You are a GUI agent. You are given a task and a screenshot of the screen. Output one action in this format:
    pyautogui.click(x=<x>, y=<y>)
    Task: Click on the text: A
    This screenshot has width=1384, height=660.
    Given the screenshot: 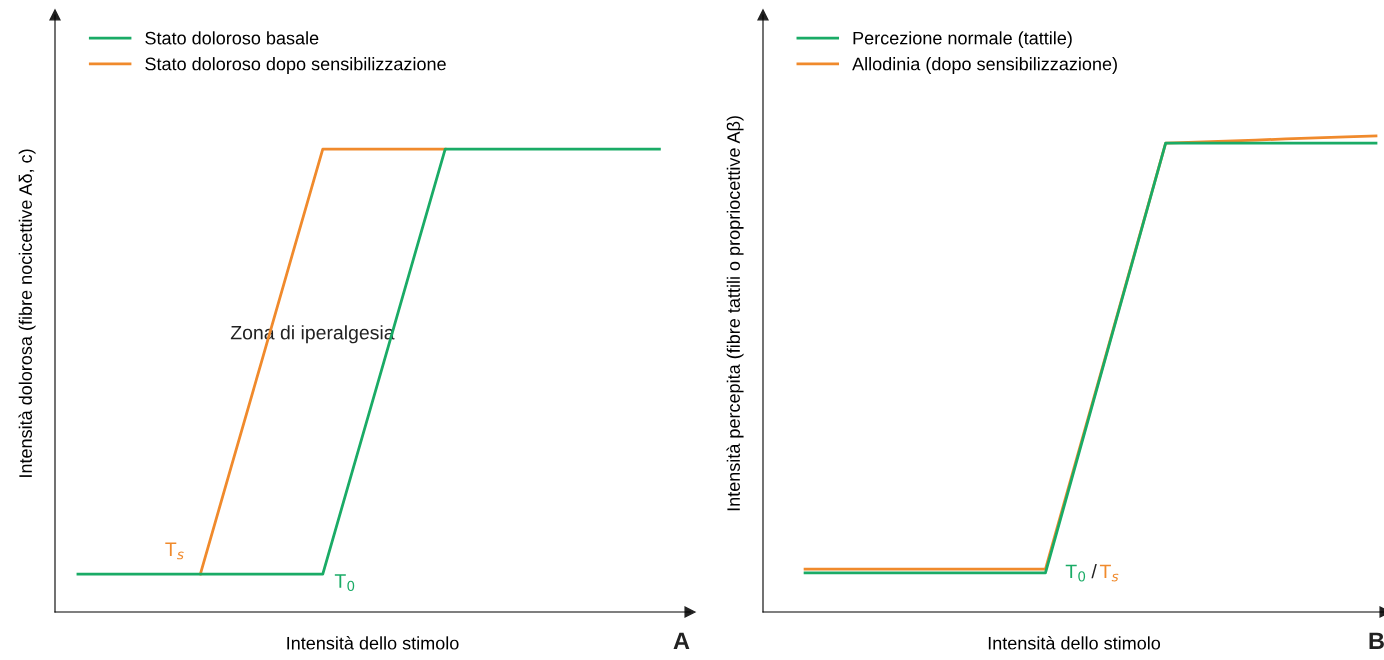 What is the action you would take?
    pyautogui.click(x=681, y=640)
    